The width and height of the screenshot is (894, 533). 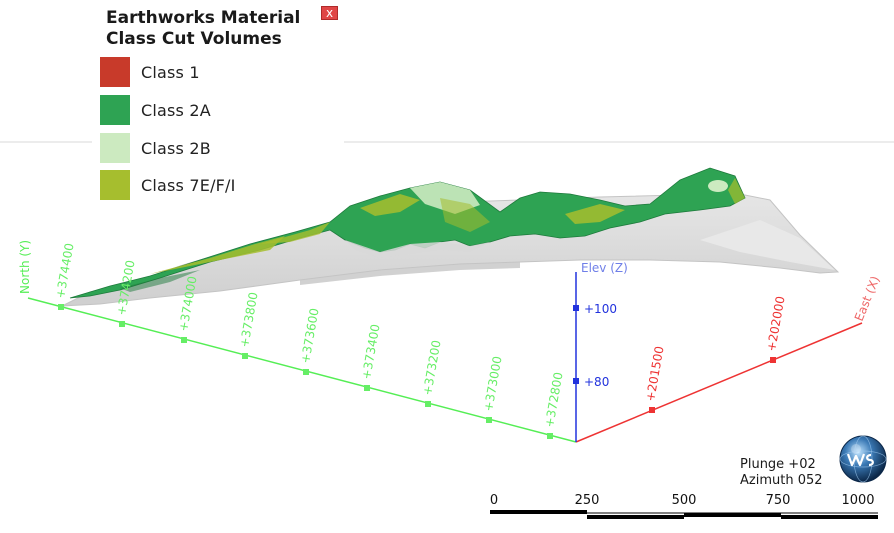 I want to click on north-tick-label: +373600, so click(x=309, y=335).